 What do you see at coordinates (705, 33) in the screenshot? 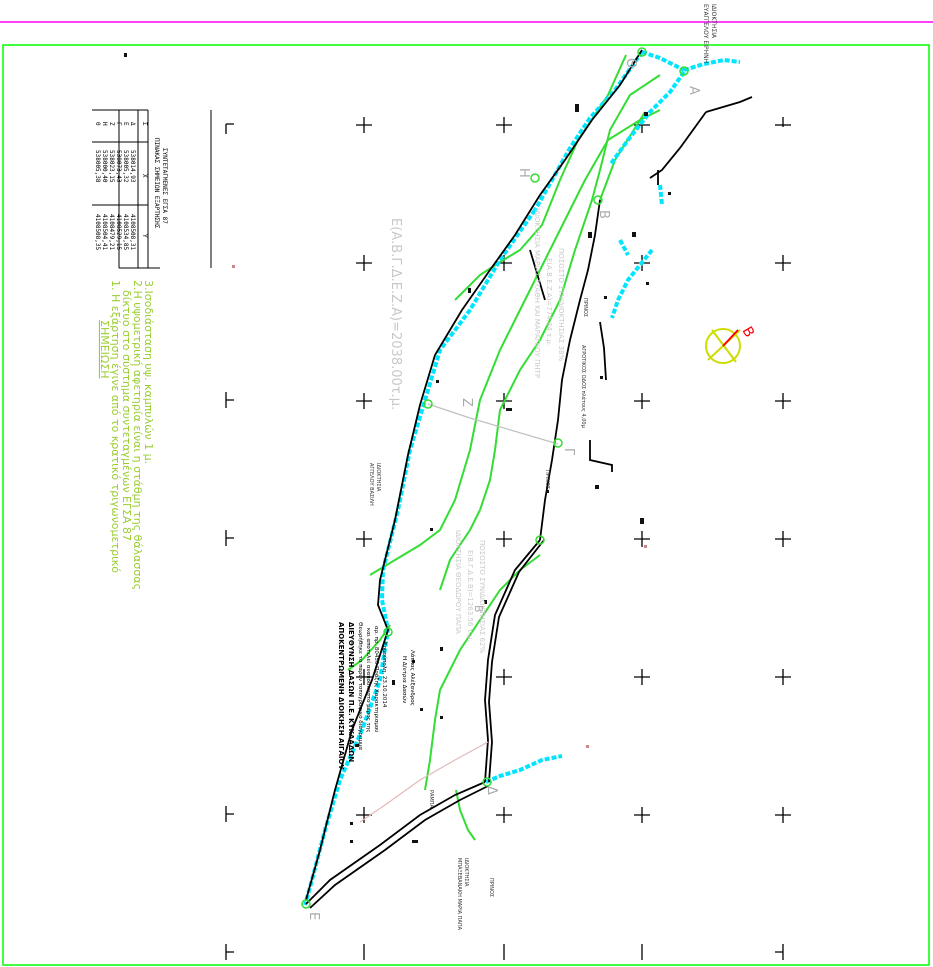
I see `svg-text: ΕΥΑΓΓΕΛΟΥ ΕΙΡΗΝΗ` at bounding box center [705, 33].